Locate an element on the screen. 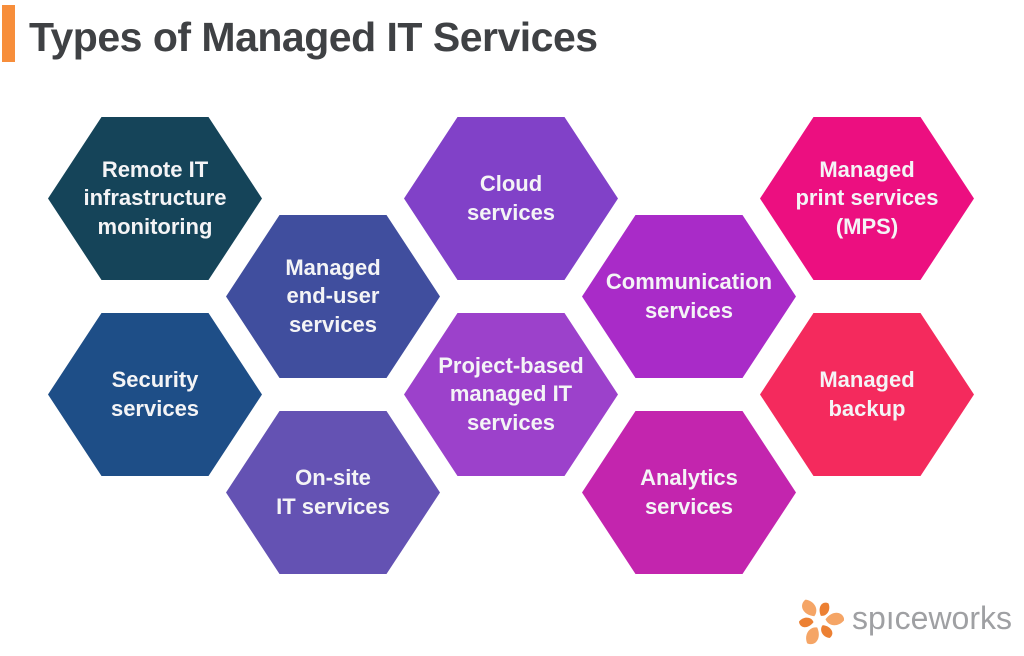 The height and width of the screenshot is (656, 1024). hexagon-cloud-services: Cloud services is located at coordinates (511, 198).